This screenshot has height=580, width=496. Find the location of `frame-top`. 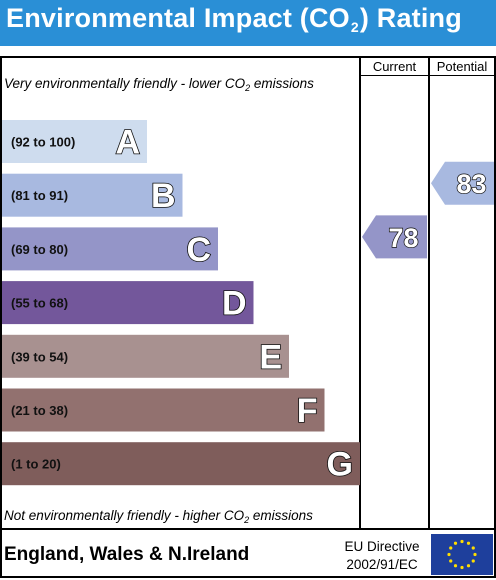

frame-top is located at coordinates (248, 57).